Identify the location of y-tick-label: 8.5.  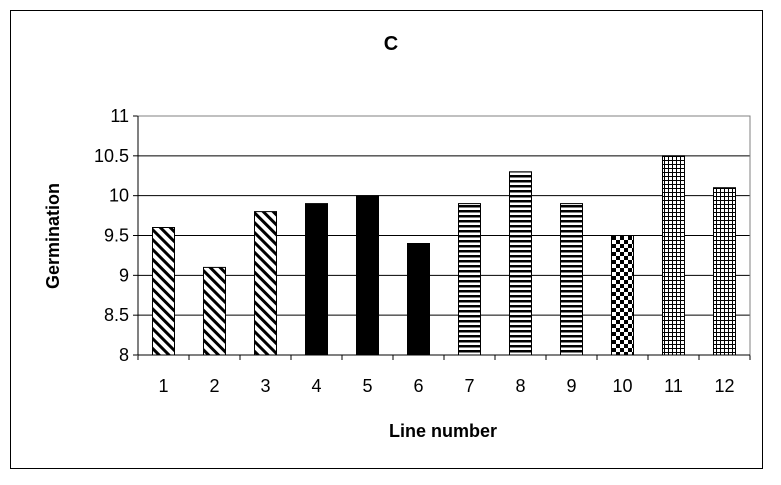
(116, 315).